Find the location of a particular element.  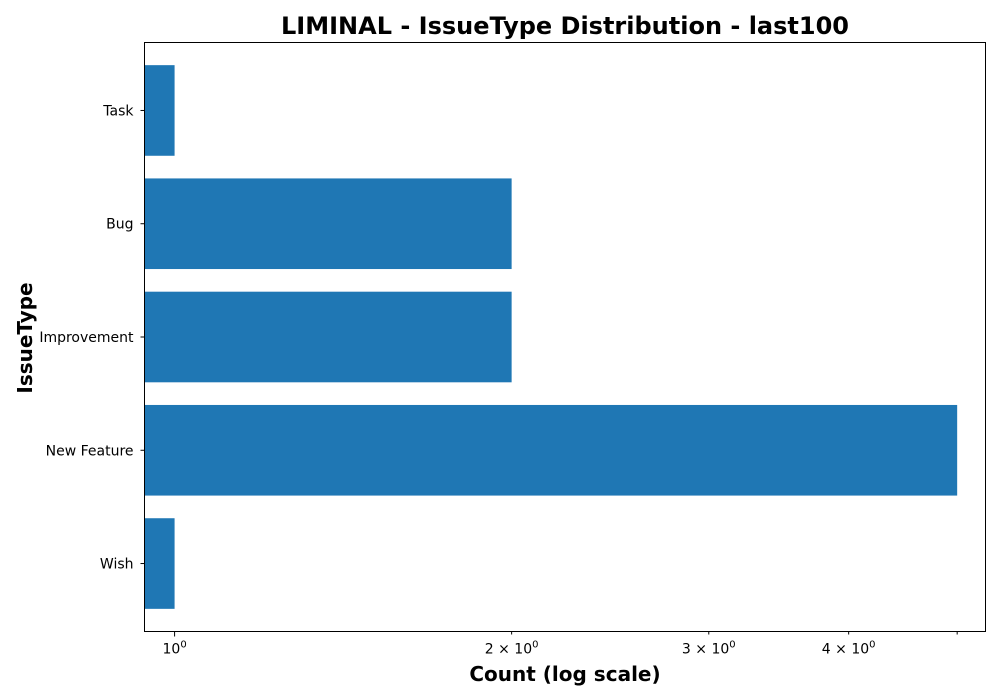

y-ticks: Task Bug Improvement New Feature Wish is located at coordinates (92, 338).